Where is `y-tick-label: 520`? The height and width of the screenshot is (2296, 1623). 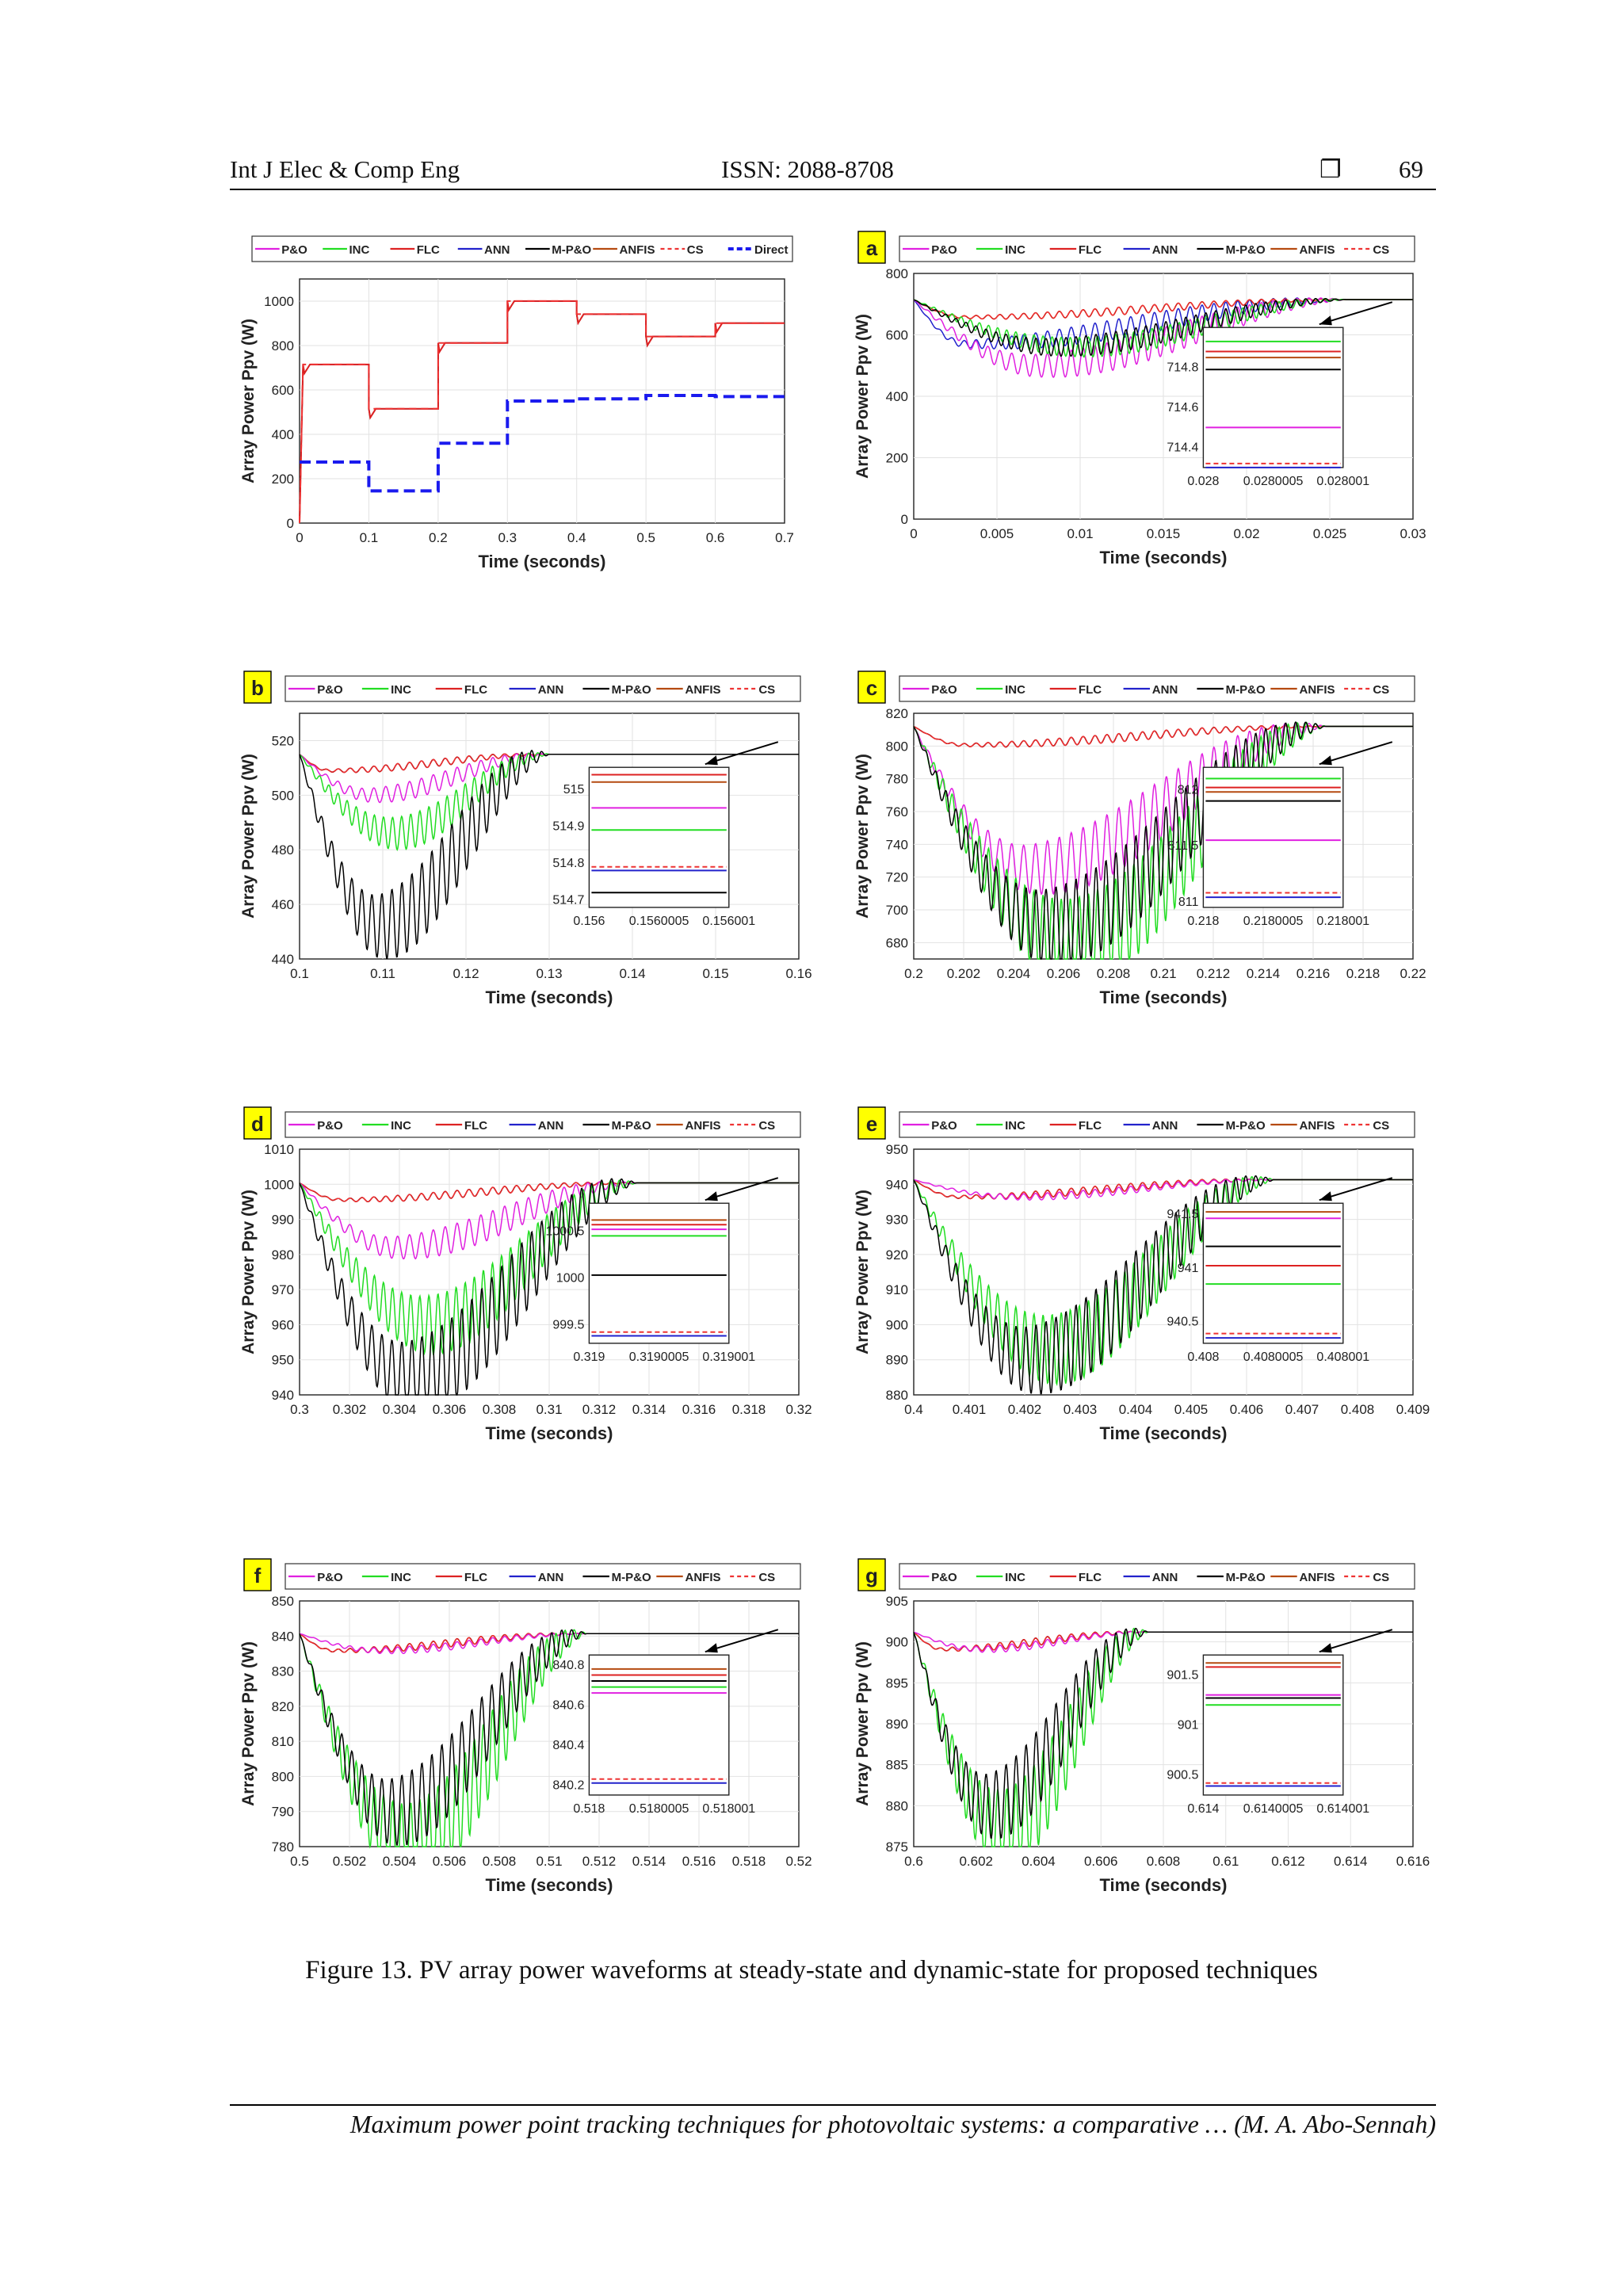
y-tick-label: 520 is located at coordinates (283, 740).